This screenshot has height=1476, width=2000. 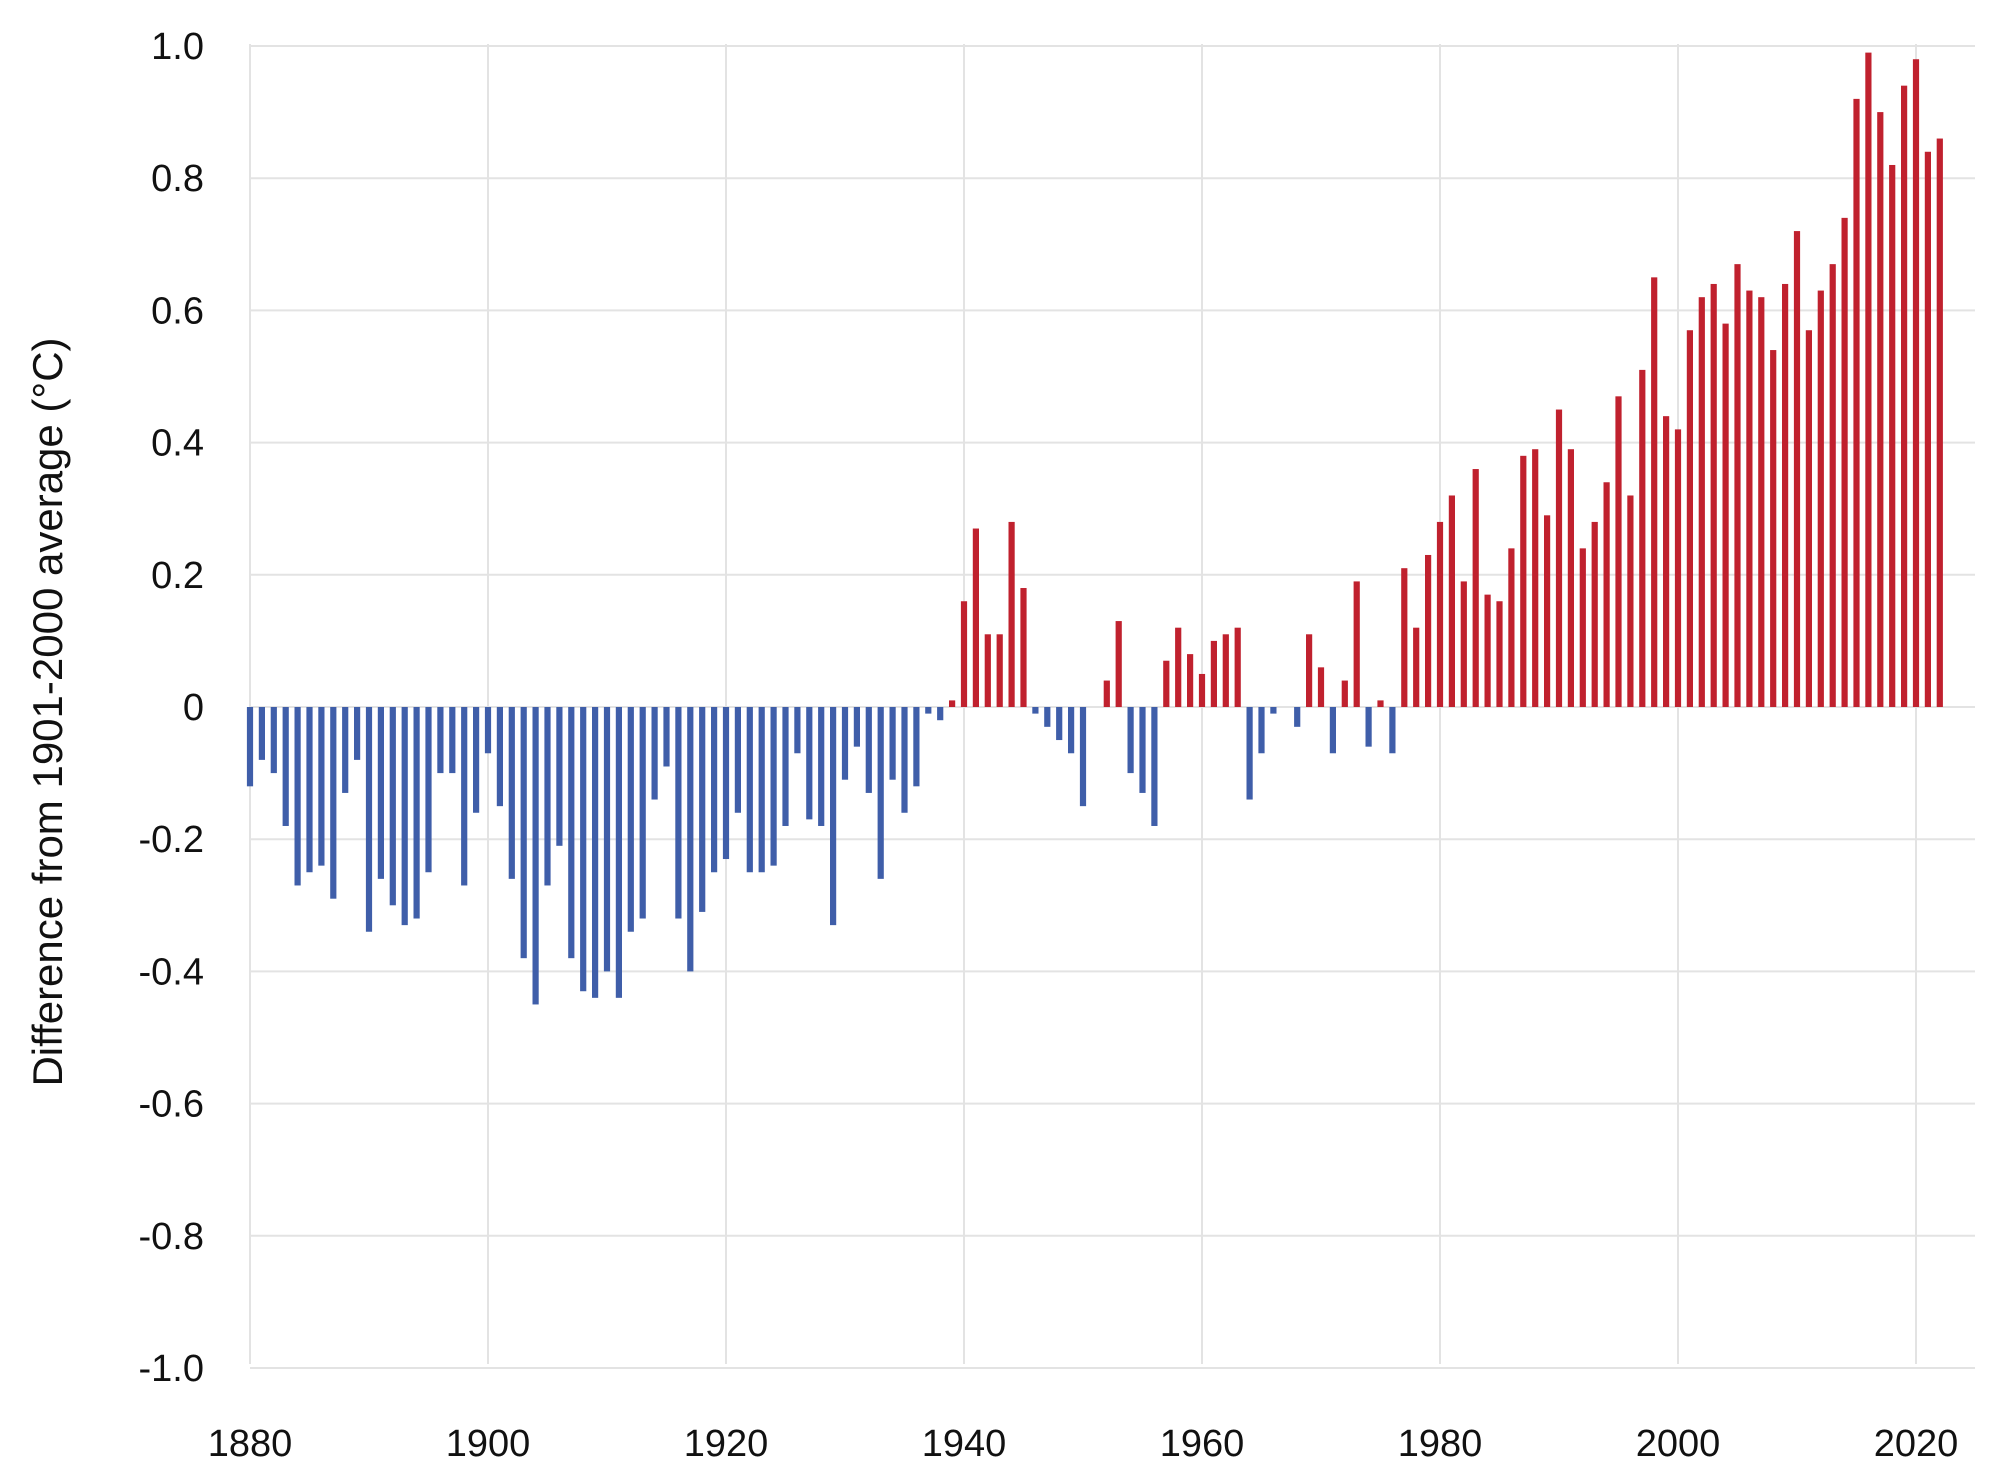 What do you see at coordinates (785, 766) in the screenshot?
I see `bar-1925` at bounding box center [785, 766].